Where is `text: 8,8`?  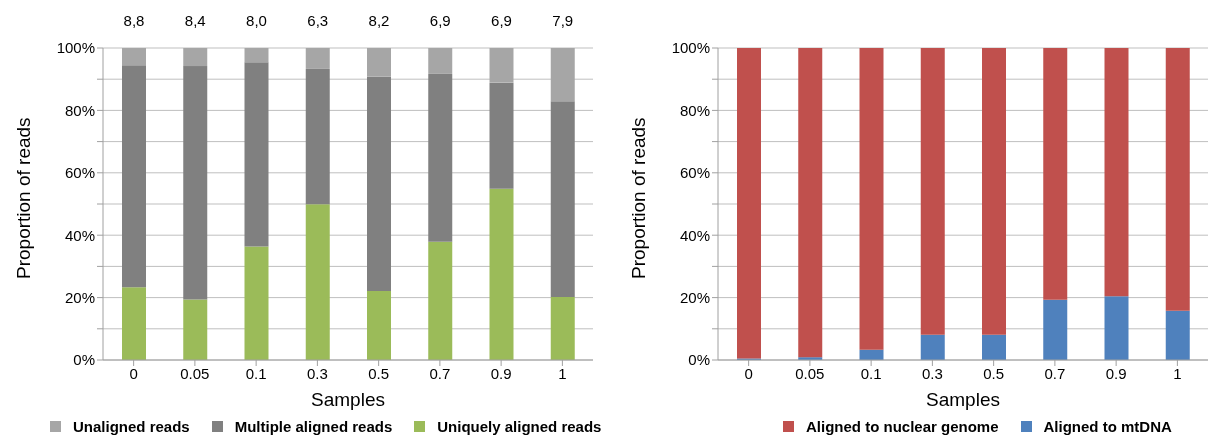
text: 8,8 is located at coordinates (134, 20).